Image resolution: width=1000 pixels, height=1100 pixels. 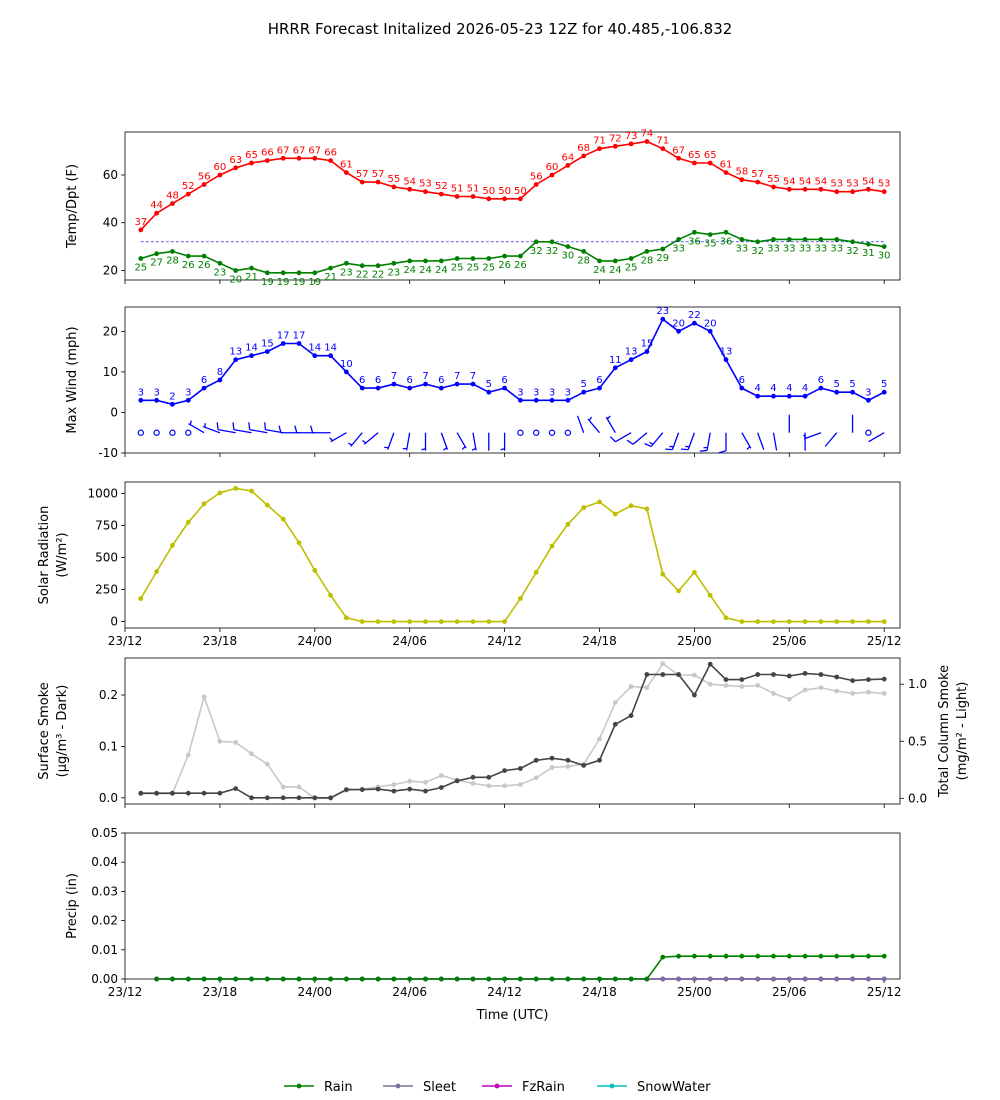 I want to click on data-label-wind: 7, so click(x=457, y=376).